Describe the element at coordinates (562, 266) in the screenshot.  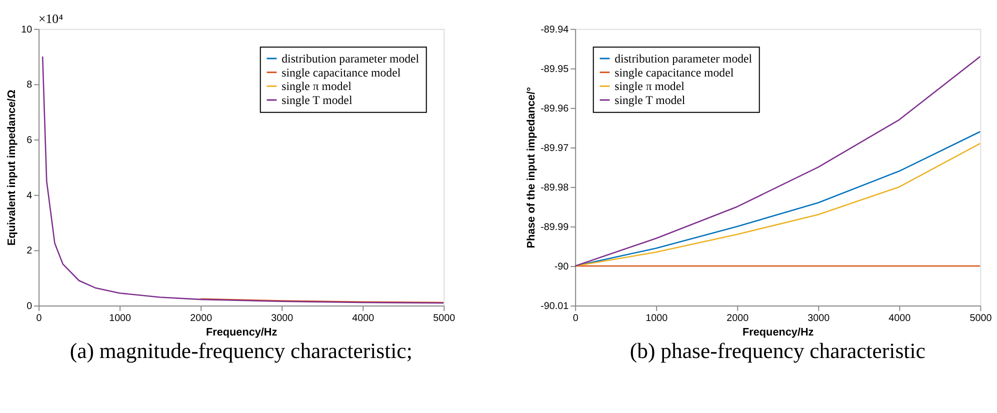
I see `y-tick-label: -90` at that location.